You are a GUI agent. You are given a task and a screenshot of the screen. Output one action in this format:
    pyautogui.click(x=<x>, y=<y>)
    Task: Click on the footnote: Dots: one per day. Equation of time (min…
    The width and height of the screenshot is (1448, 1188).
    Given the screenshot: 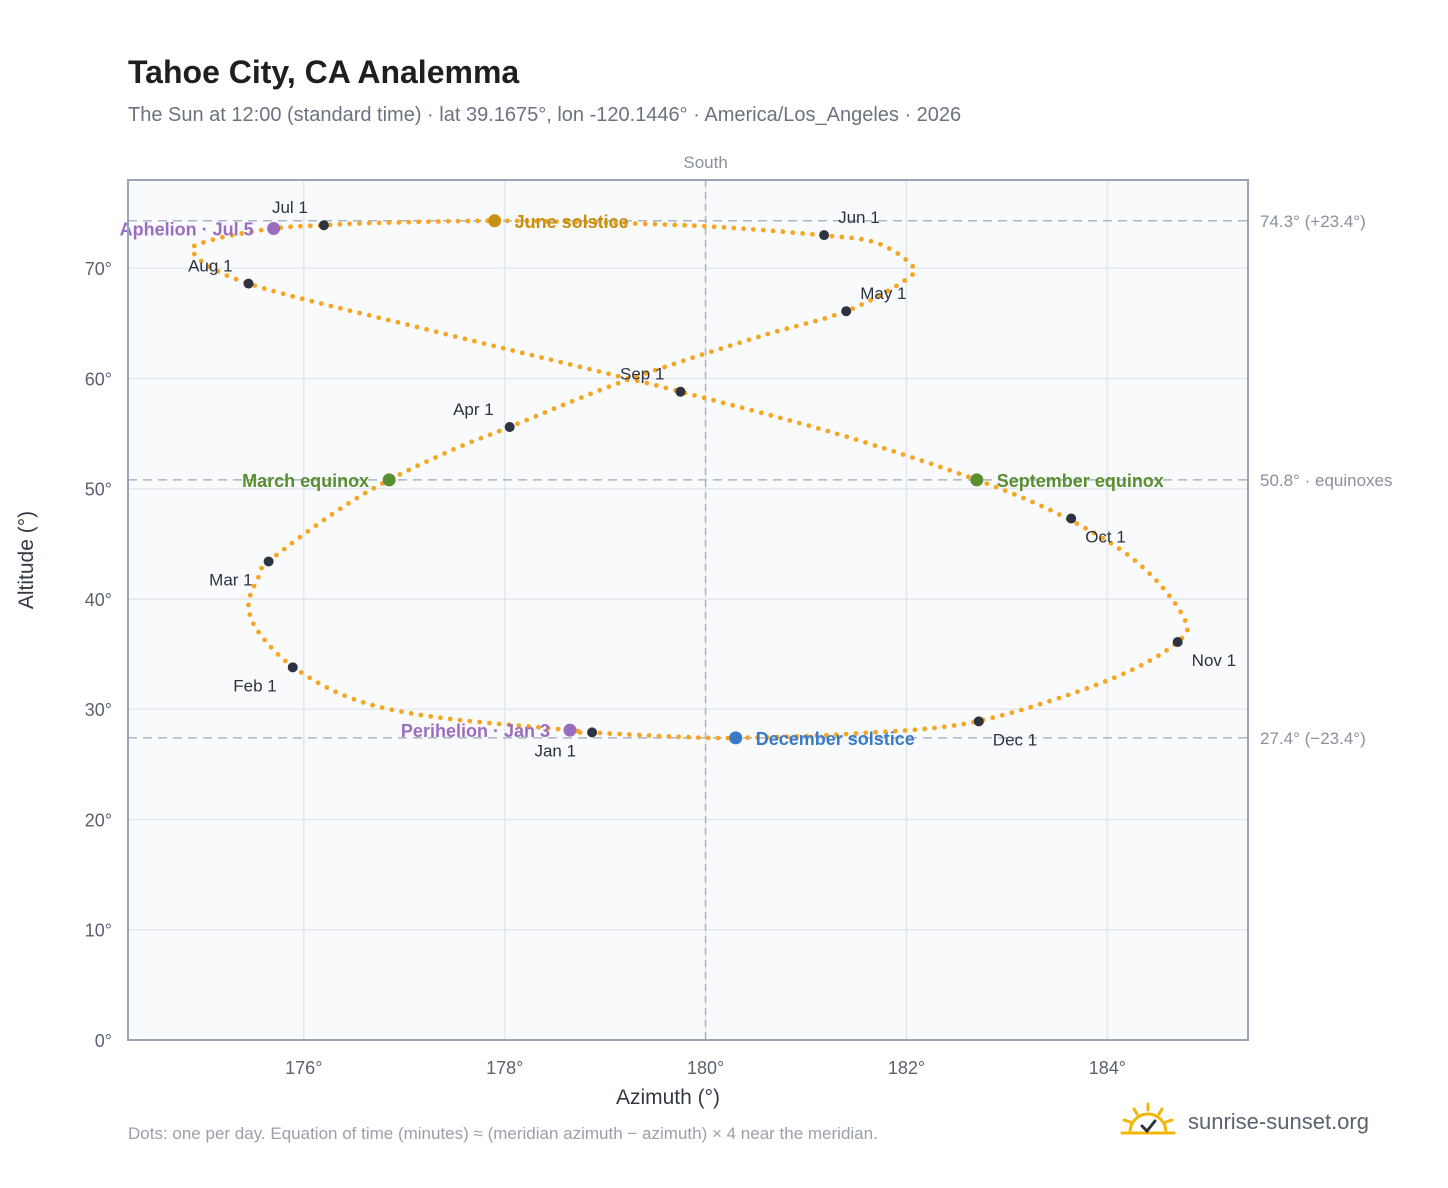 What is the action you would take?
    pyautogui.click(x=503, y=1133)
    